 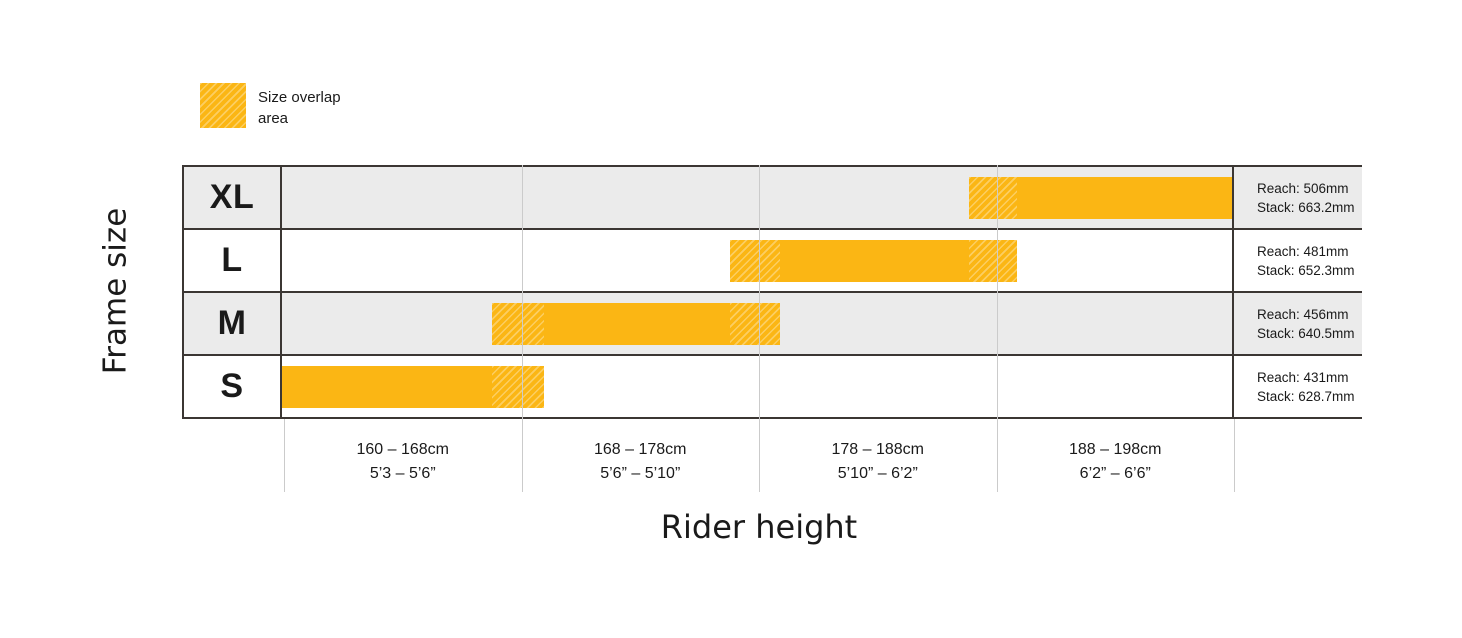 What do you see at coordinates (878, 462) in the screenshot?
I see `x-tick-3: 178 – 188cm 5’10” – 6’2”` at bounding box center [878, 462].